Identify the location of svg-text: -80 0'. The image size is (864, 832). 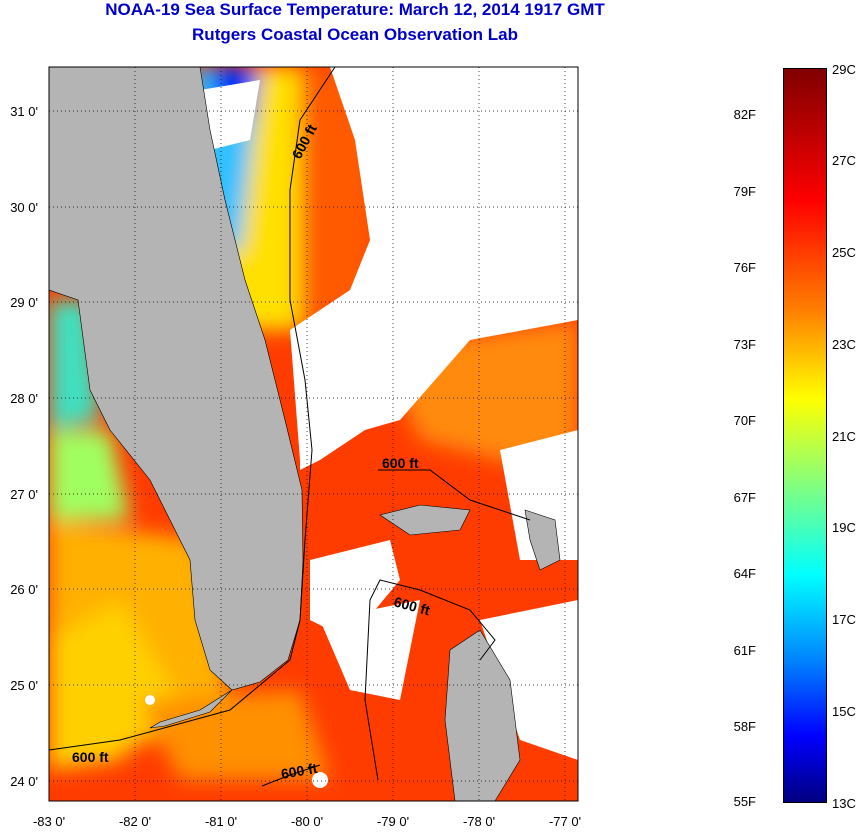
(307, 821).